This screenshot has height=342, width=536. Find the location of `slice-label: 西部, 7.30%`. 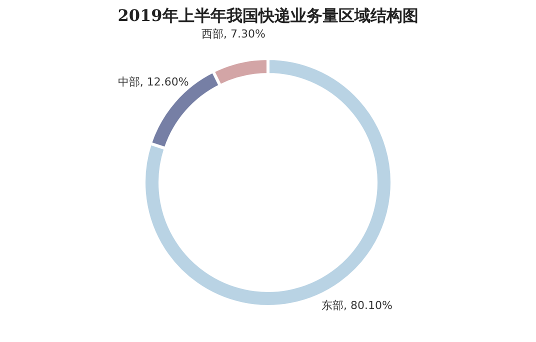

slice-label: 西部, 7.30% is located at coordinates (233, 33).